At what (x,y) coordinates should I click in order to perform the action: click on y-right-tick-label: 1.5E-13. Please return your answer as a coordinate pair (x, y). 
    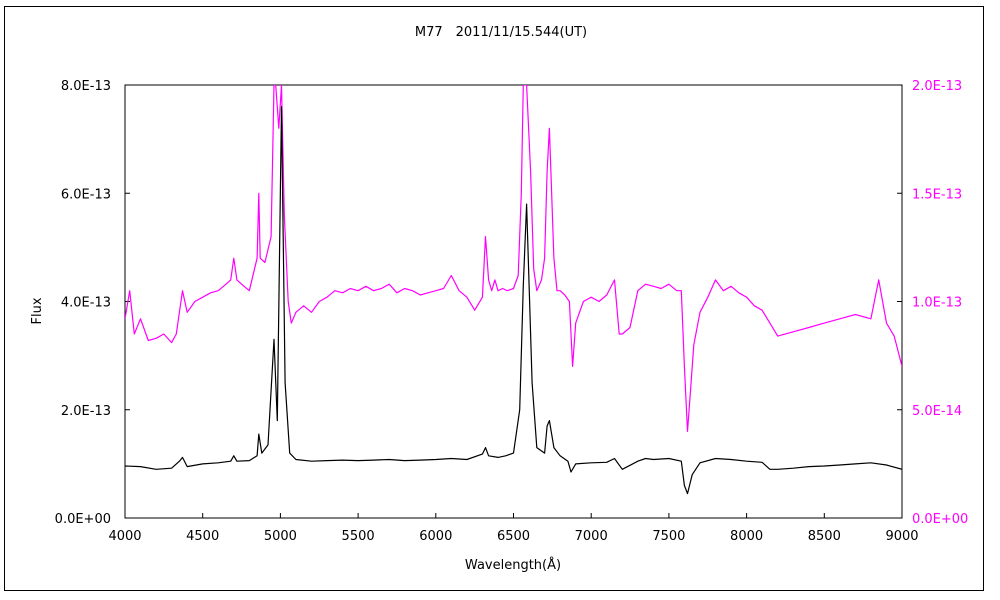
    Looking at the image, I should click on (937, 194).